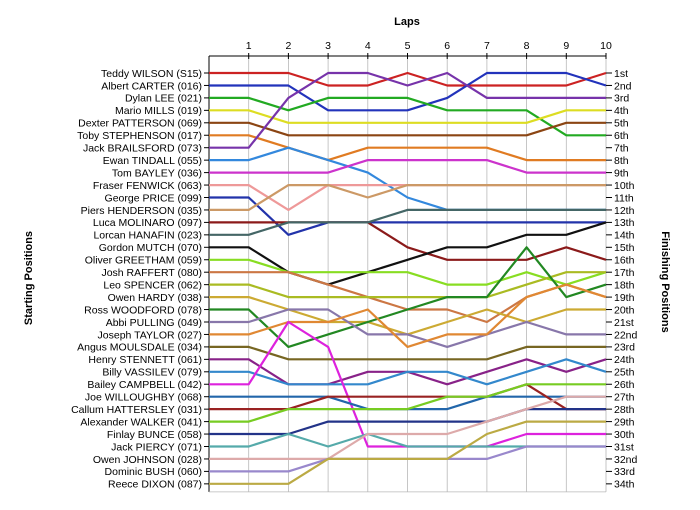 Image resolution: width=700 pixels, height=510 pixels. What do you see at coordinates (407, 22) in the screenshot?
I see `x-axis-title: Laps` at bounding box center [407, 22].